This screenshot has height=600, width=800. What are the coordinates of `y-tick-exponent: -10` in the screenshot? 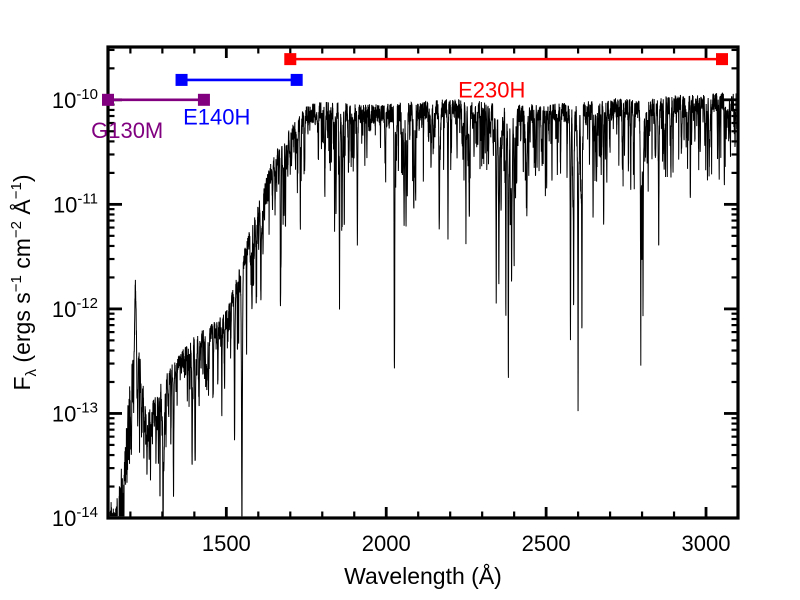 It's located at (87, 94).